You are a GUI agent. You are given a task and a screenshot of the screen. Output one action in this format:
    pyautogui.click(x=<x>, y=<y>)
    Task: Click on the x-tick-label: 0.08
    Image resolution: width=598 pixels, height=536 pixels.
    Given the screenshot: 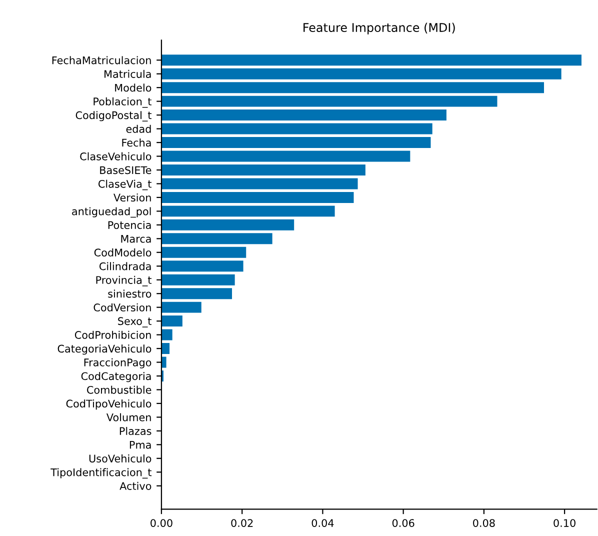 What is the action you would take?
    pyautogui.click(x=484, y=523)
    